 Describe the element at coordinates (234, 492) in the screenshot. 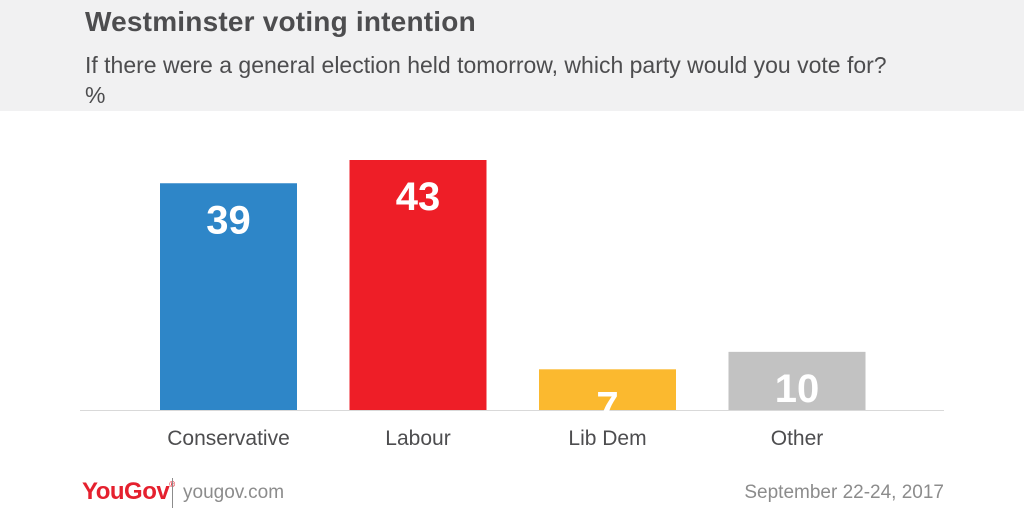

I see `footer-website: yougov.com` at that location.